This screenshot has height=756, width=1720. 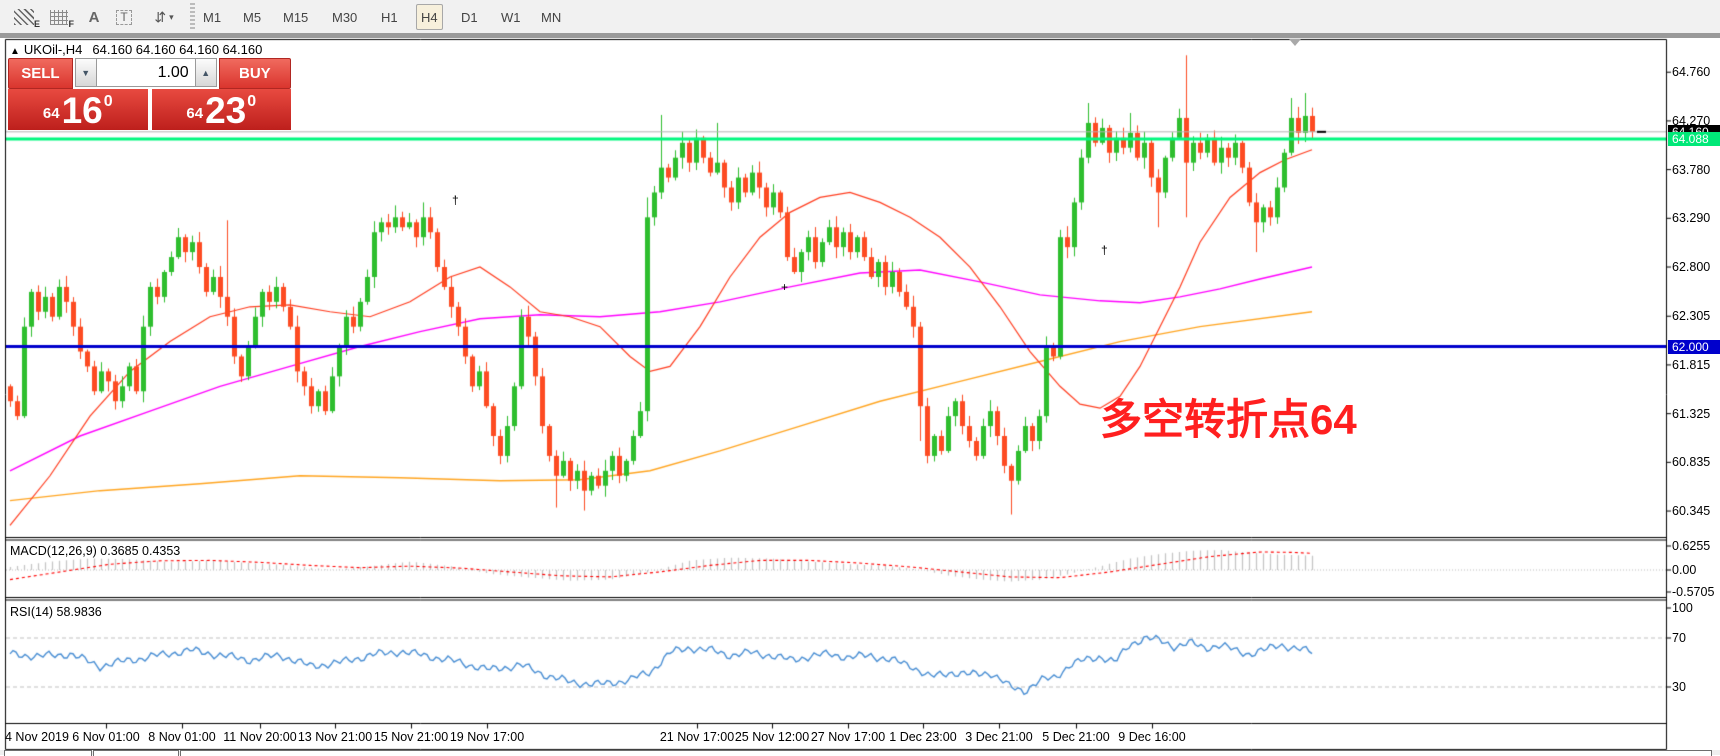 What do you see at coordinates (195, 113) in the screenshot?
I see `buy-price-base: 64` at bounding box center [195, 113].